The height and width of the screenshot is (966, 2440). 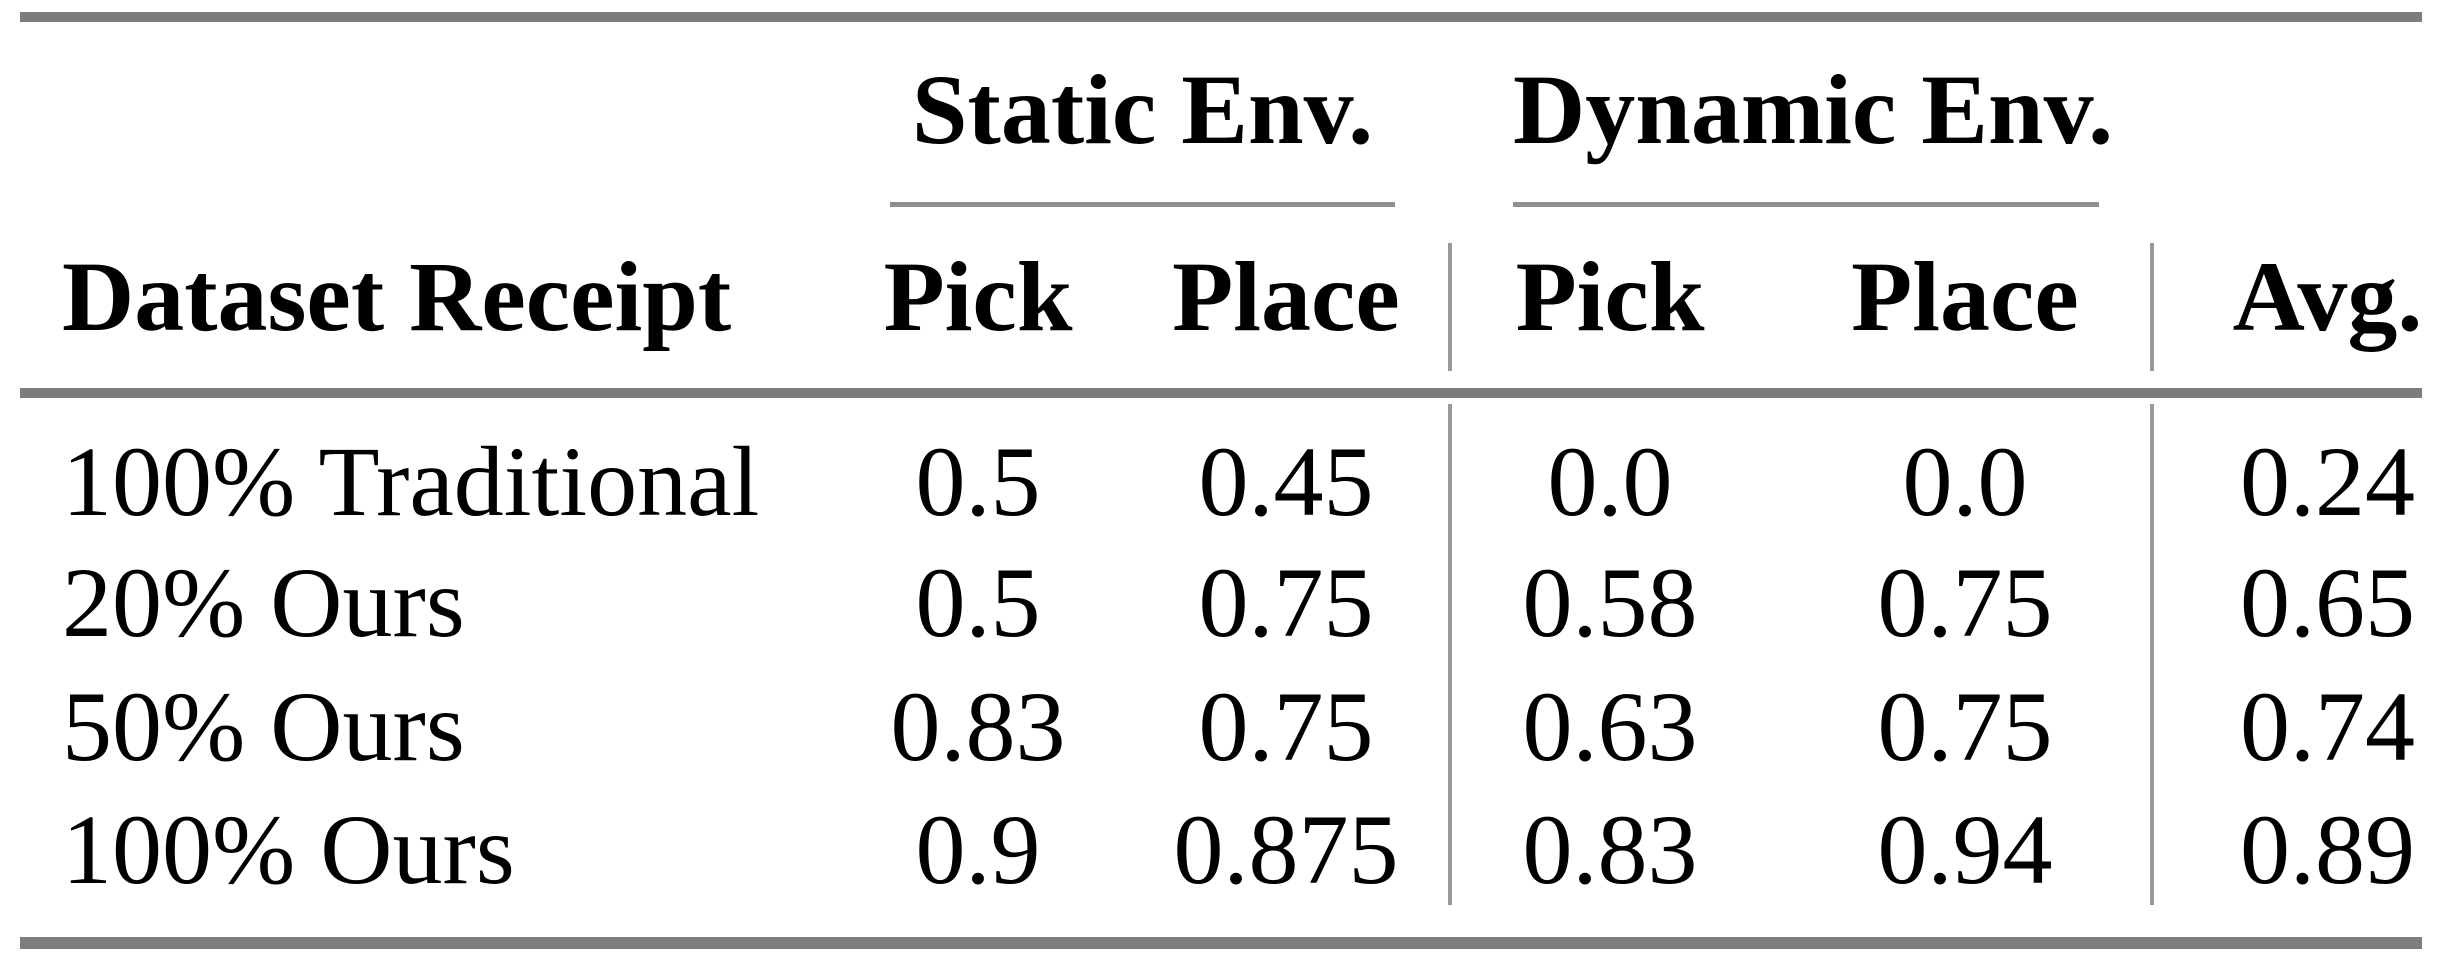 What do you see at coordinates (288, 849) in the screenshot?
I see `row-label: 100% Ours` at bounding box center [288, 849].